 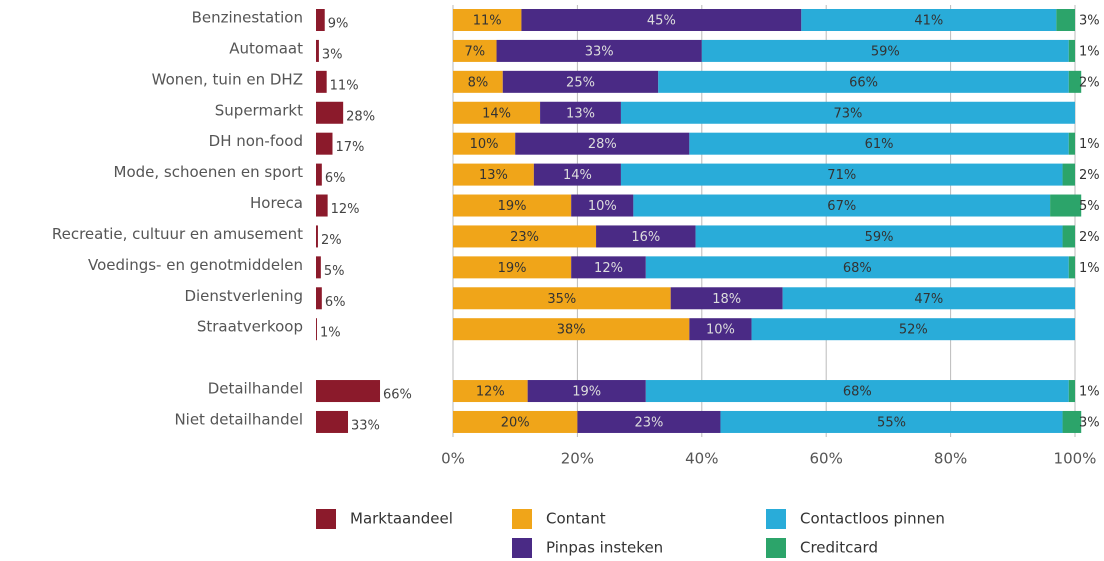 What do you see at coordinates (726, 299) in the screenshot?
I see `value-label: 18%` at bounding box center [726, 299].